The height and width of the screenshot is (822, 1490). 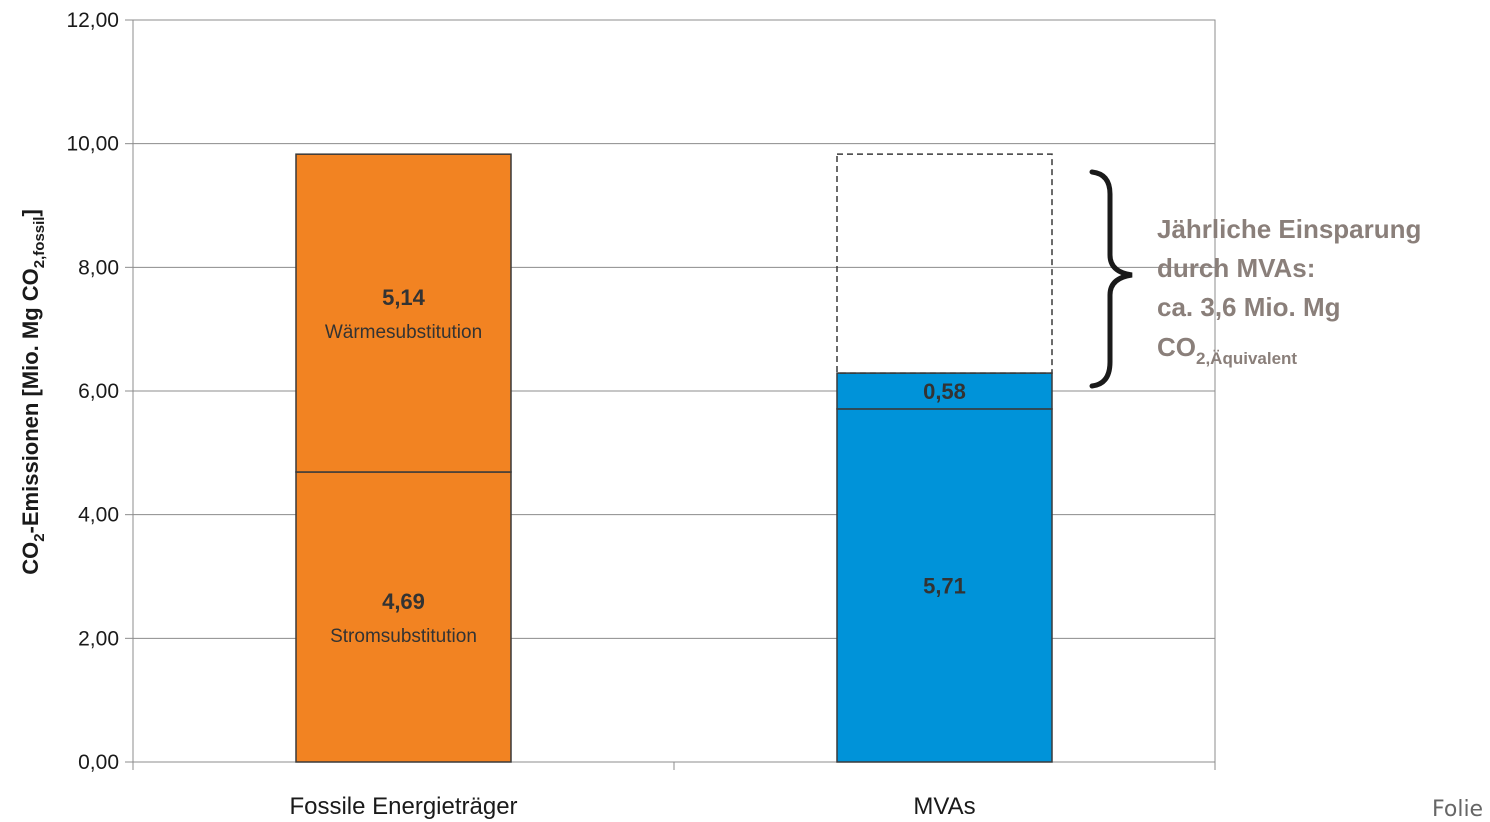 I want to click on y-tick-label: 2,00, so click(x=98, y=638).